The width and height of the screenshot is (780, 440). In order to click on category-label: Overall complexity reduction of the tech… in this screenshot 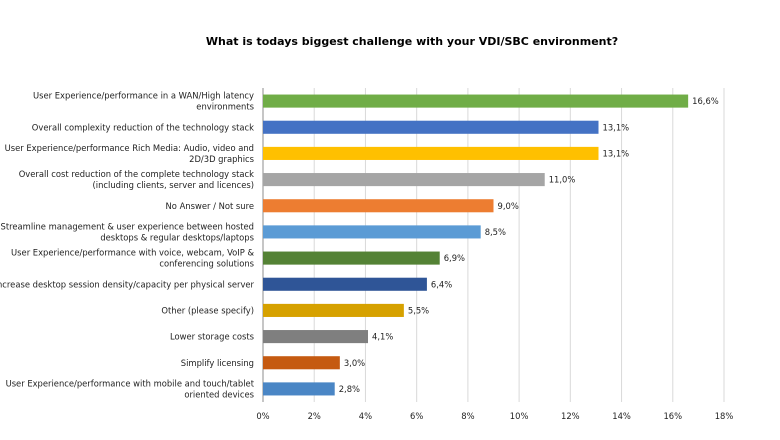, I will do `click(143, 127)`.